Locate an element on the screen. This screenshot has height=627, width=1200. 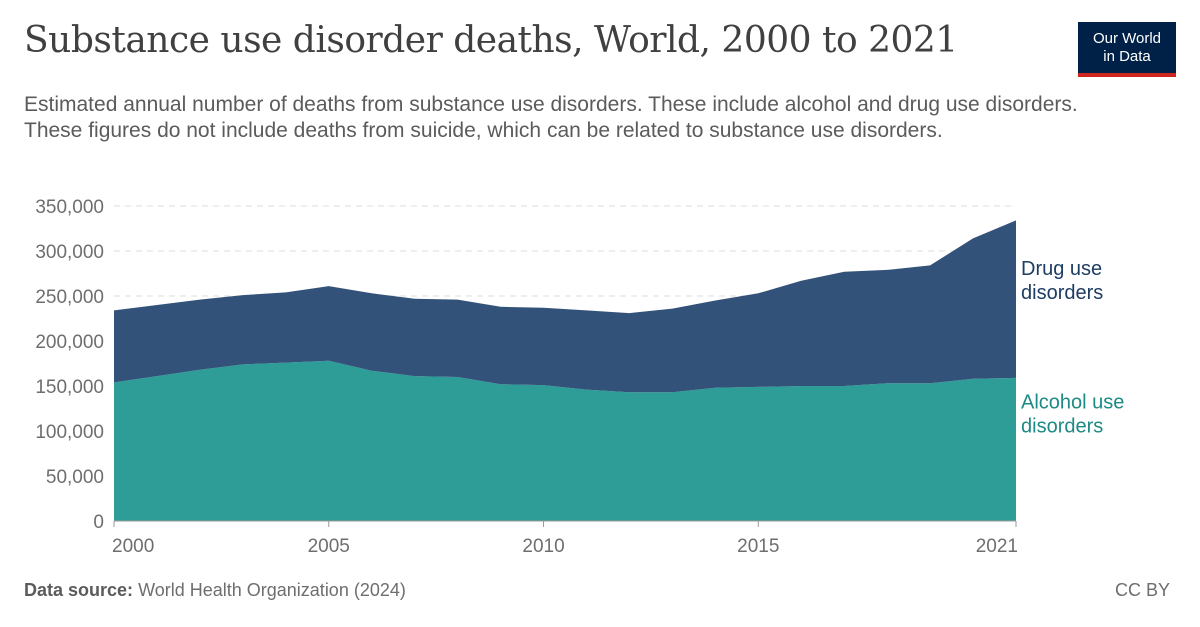
owid-logo: Our World in Data is located at coordinates (1127, 49).